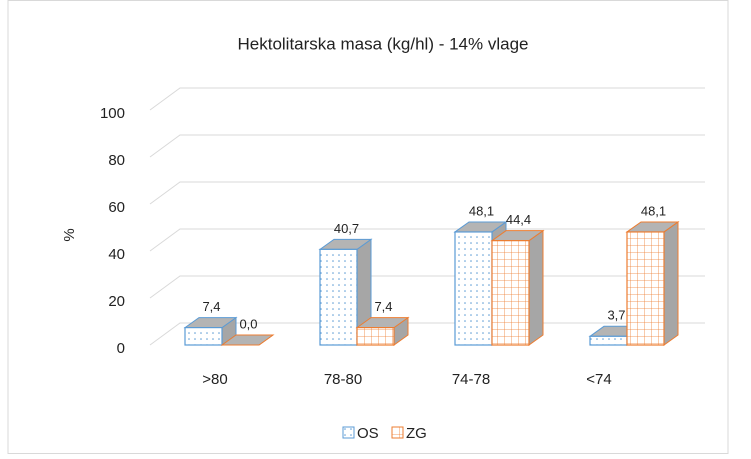  I want to click on data-label: 44,4, so click(518, 219).